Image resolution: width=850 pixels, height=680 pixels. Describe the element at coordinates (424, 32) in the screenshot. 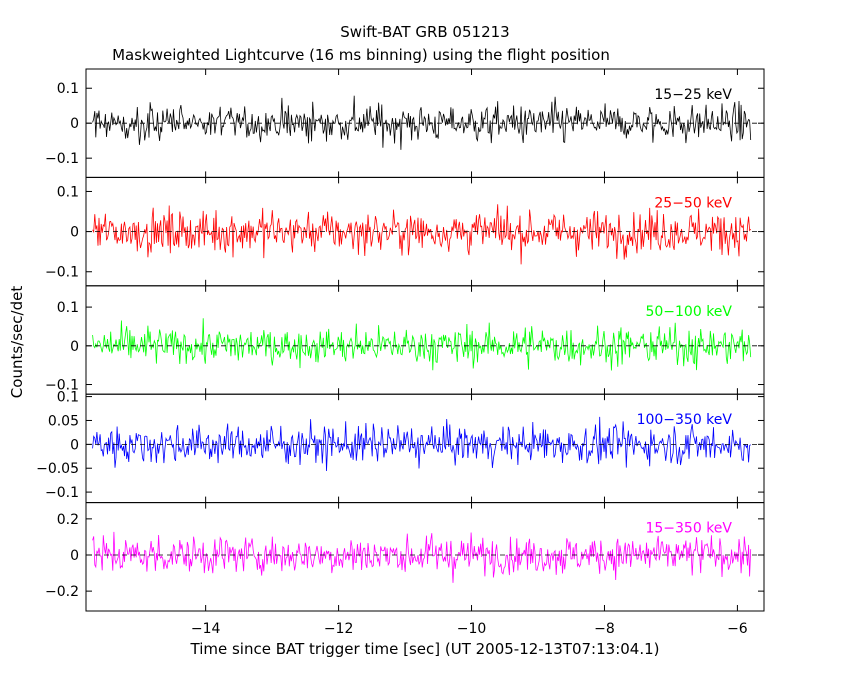

I see `chart-title: Swift-BAT GRB 051213` at that location.